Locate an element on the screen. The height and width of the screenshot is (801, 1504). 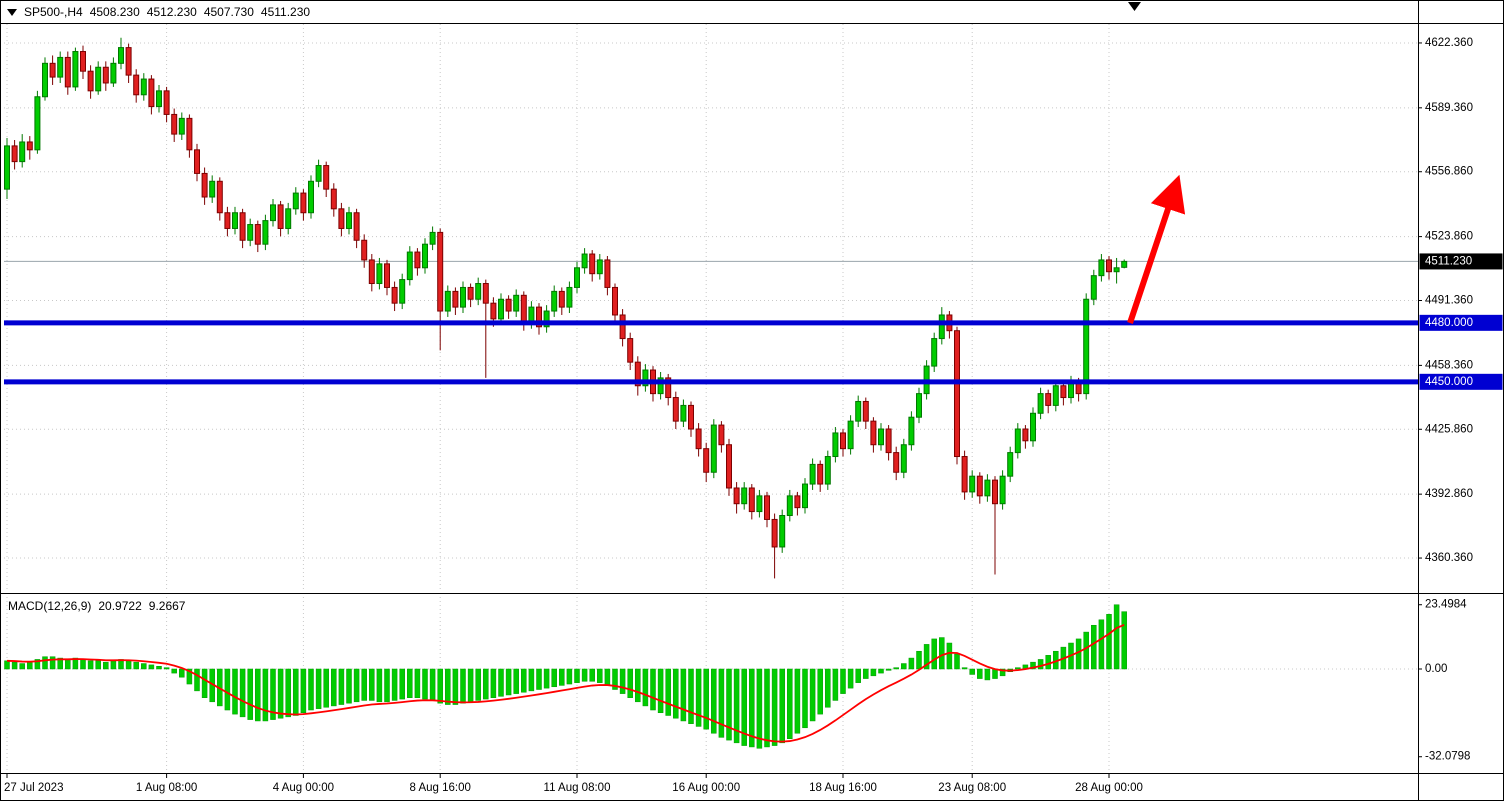
macd-indicator-label: MACD(12,26,9) 20.9722 9.2667 is located at coordinates (96, 606).